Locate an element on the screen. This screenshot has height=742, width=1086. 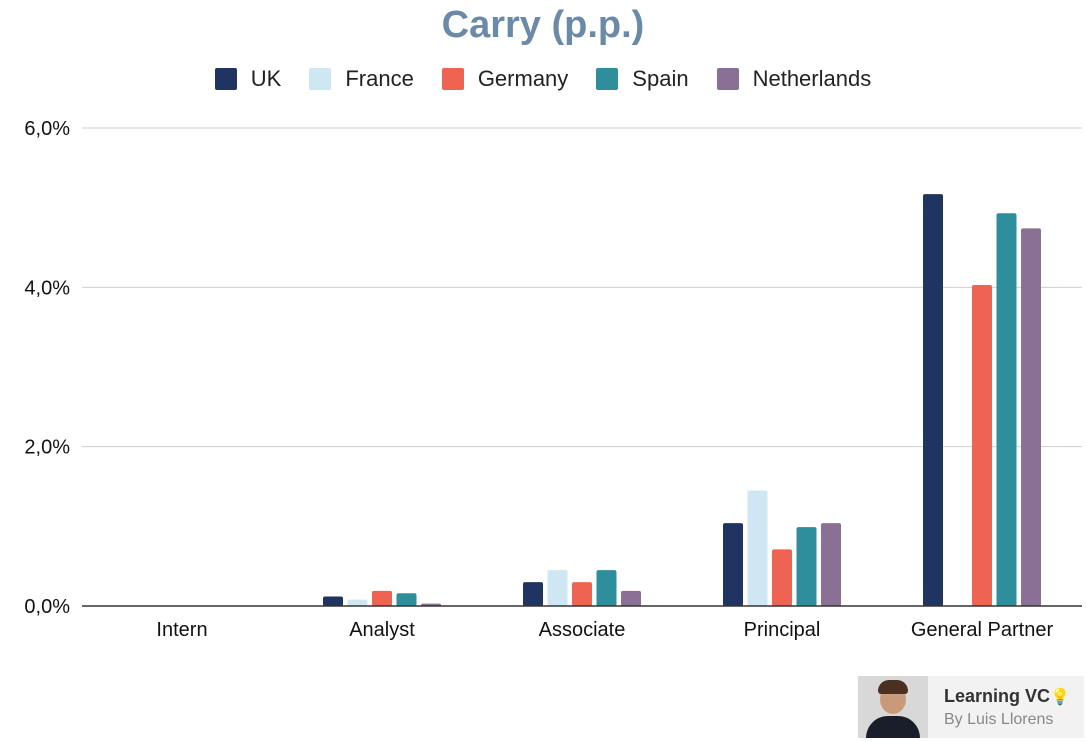
legend-label-netherlands: Netherlands is located at coordinates (812, 78).